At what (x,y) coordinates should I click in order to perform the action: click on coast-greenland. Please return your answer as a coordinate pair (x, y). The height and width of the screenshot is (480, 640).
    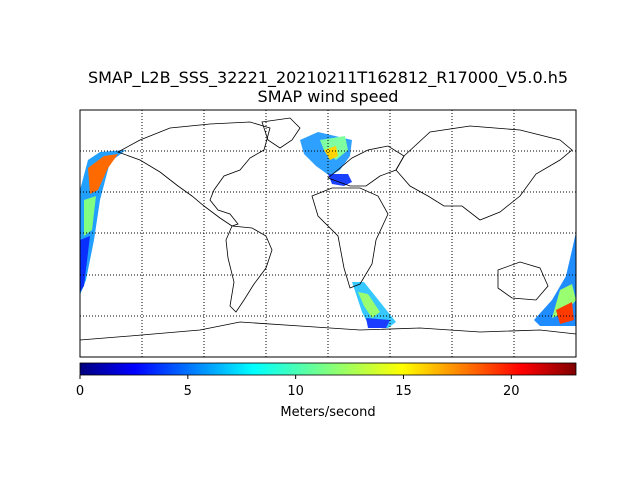
    Looking at the image, I should click on (281, 133).